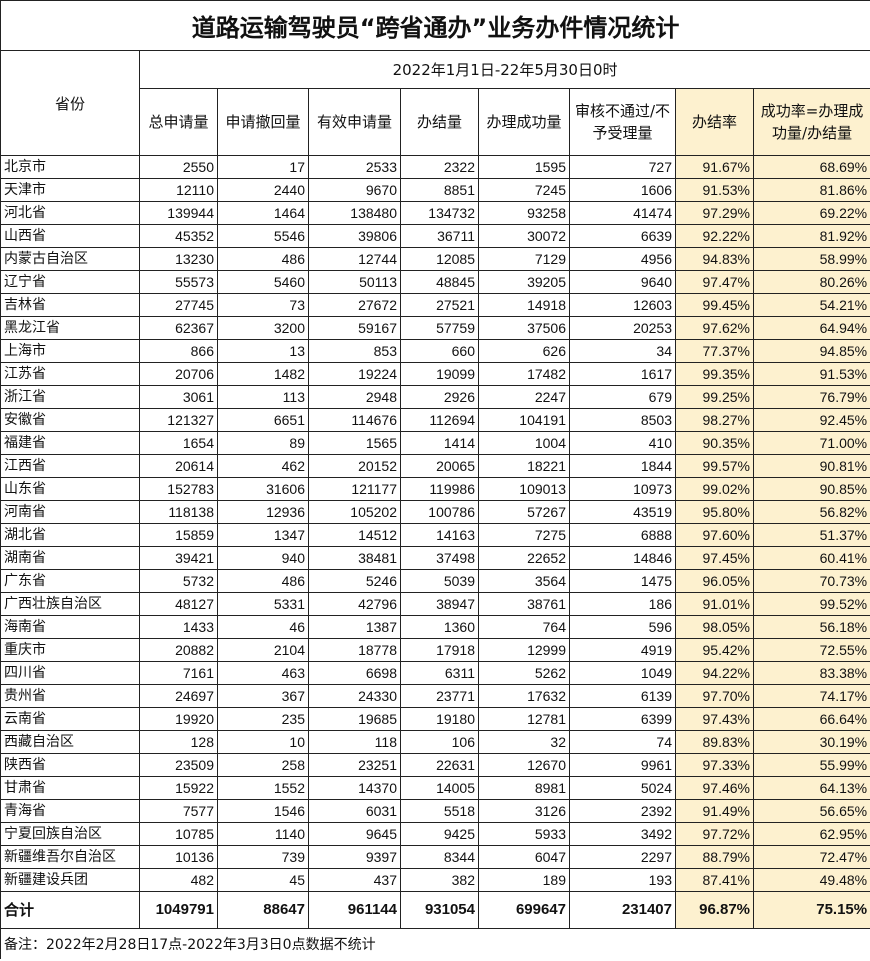 The width and height of the screenshot is (870, 961). I want to click on value-cell: 56.18%, so click(811, 627).